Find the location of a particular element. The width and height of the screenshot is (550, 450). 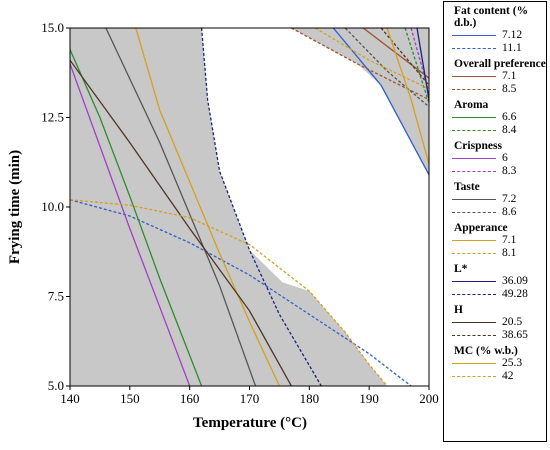

x-axis-title: Temperature (°C) is located at coordinates (250, 423).